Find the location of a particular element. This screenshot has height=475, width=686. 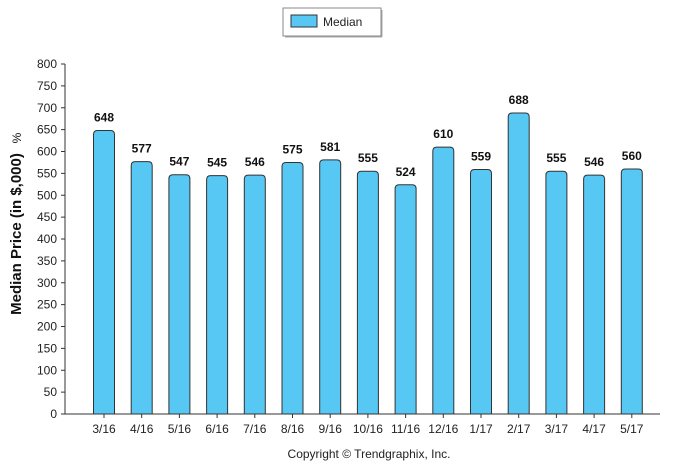

x-tick-label: 7/16 is located at coordinates (255, 429).